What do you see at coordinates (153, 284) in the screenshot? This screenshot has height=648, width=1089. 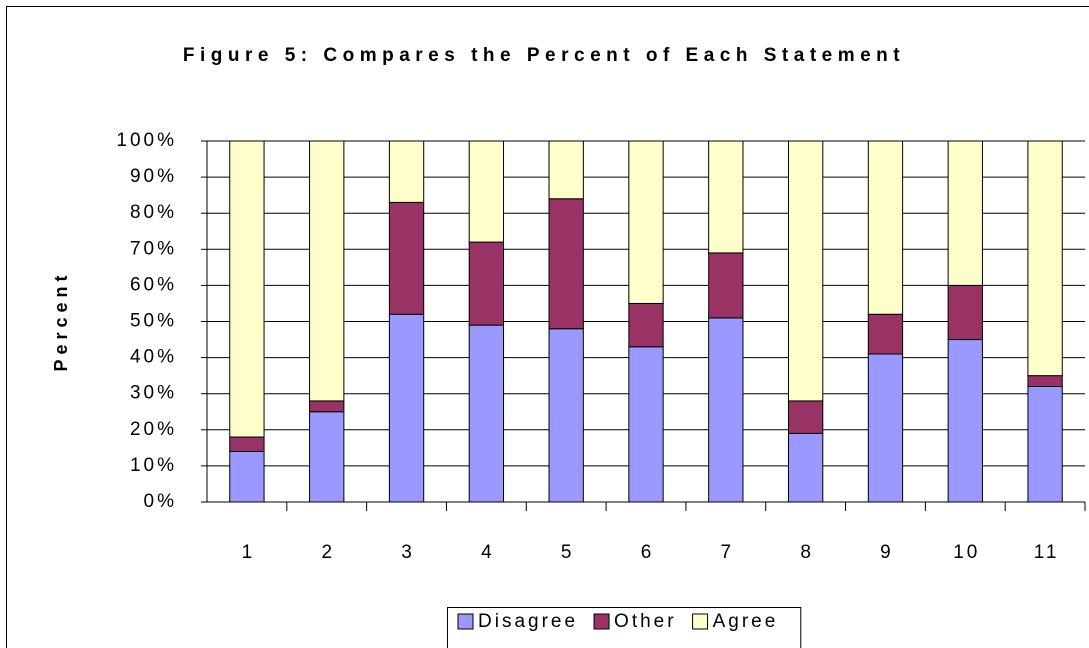 I see `y-tick-label: 60%` at bounding box center [153, 284].